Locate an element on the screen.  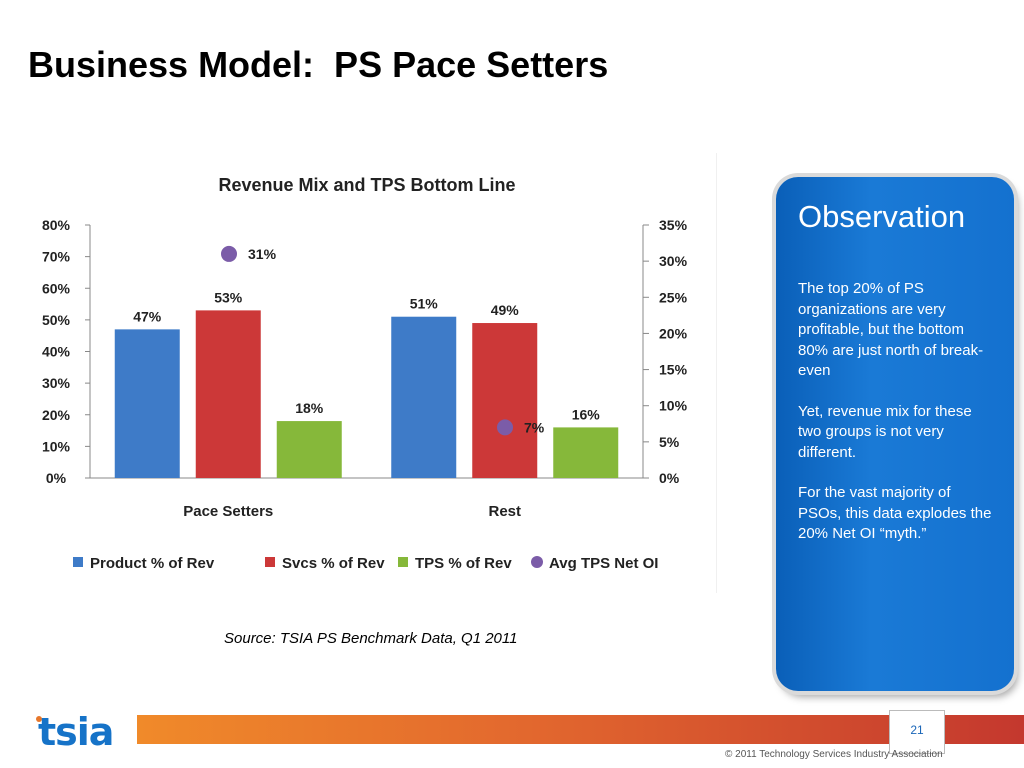
legend-label: Avg TPS Net OI is located at coordinates (603, 563).